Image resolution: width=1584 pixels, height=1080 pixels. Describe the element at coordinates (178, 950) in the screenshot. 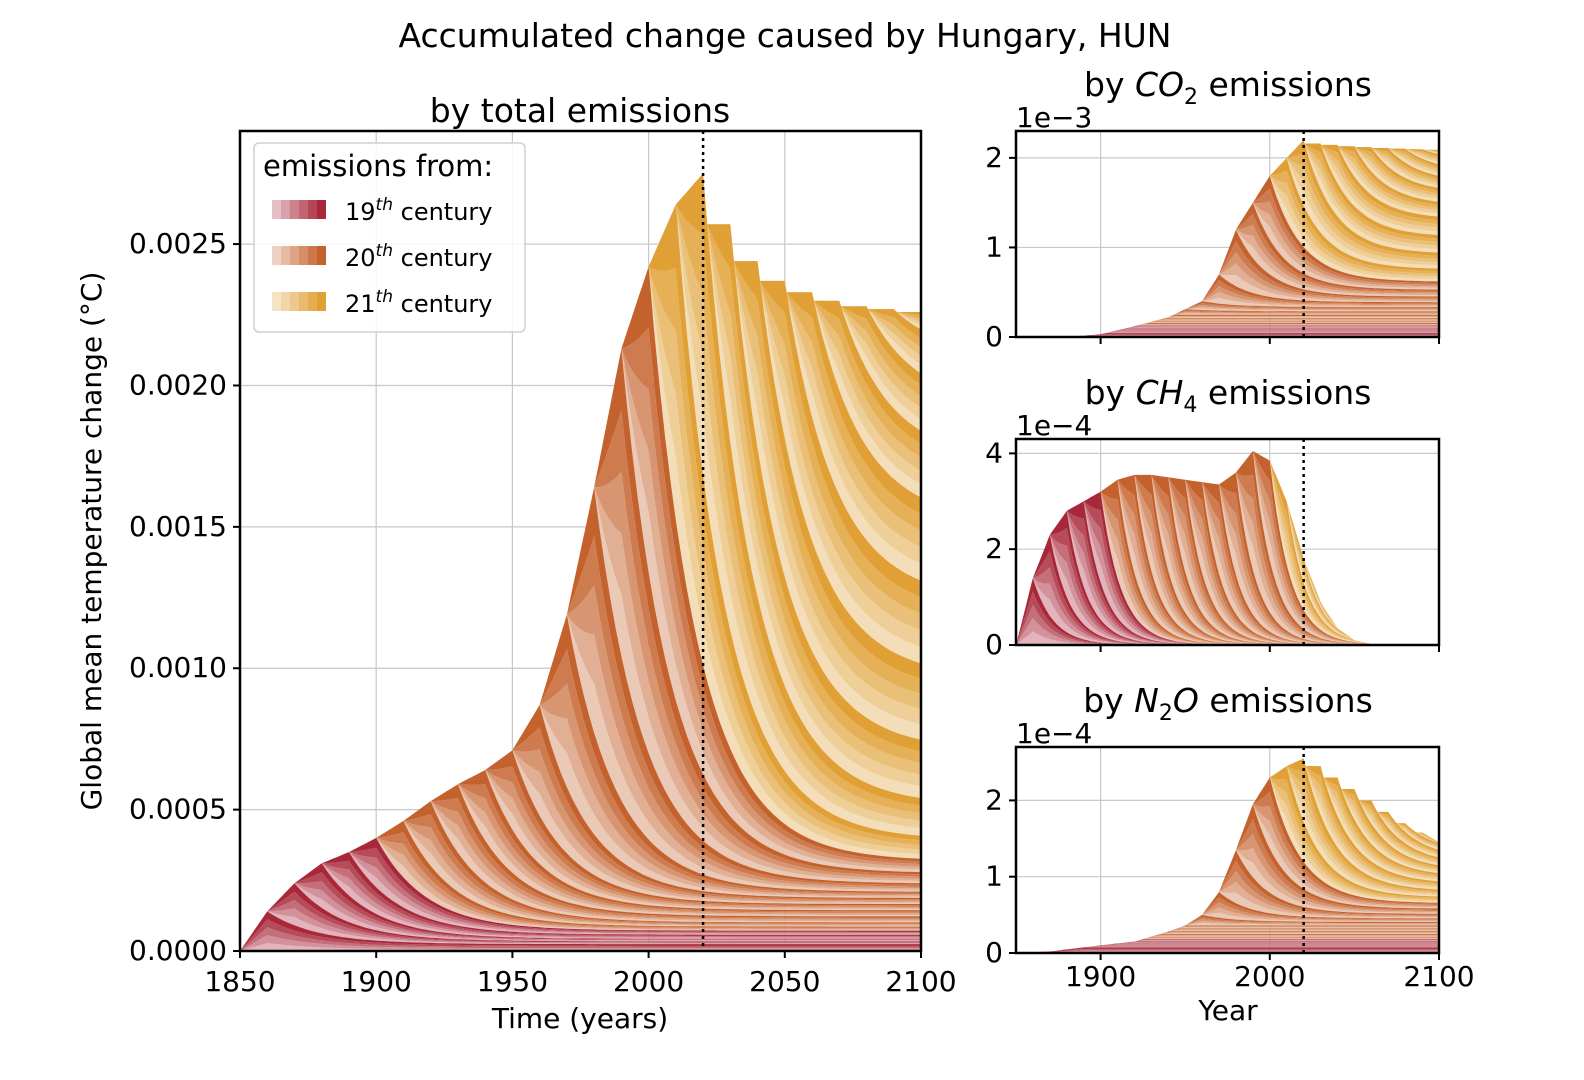

I see `y-tick-label: 0.0000` at that location.